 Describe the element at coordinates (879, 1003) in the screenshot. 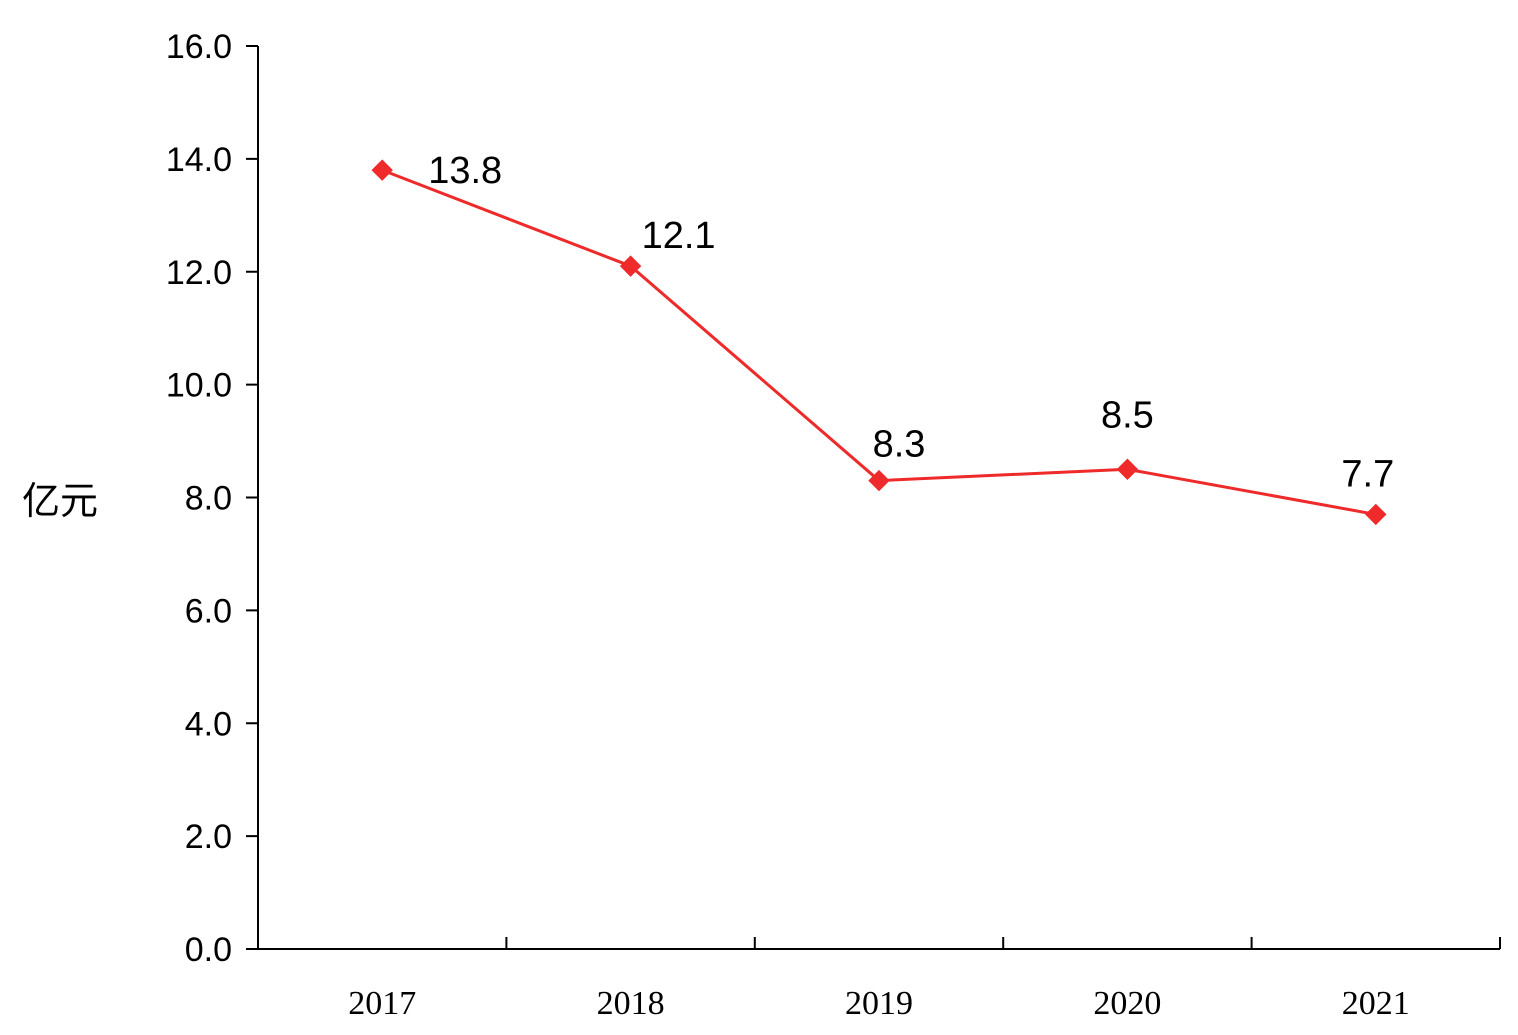

I see `x-tick-label: 2019` at that location.